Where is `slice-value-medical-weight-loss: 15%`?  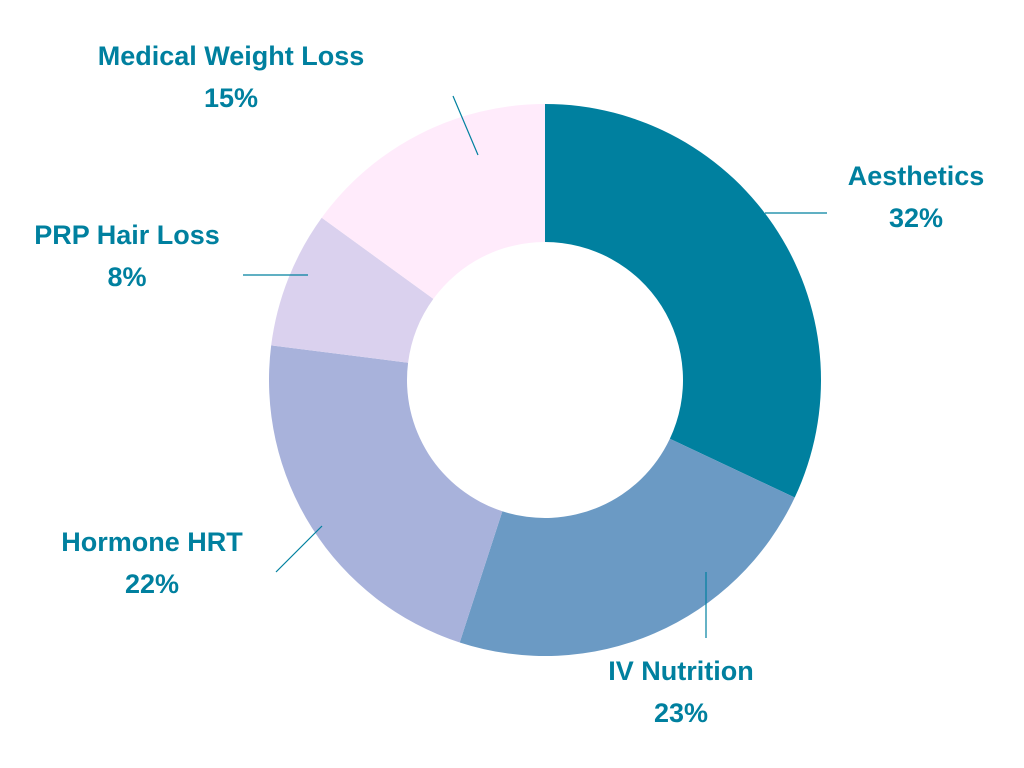
slice-value-medical-weight-loss: 15% is located at coordinates (231, 98).